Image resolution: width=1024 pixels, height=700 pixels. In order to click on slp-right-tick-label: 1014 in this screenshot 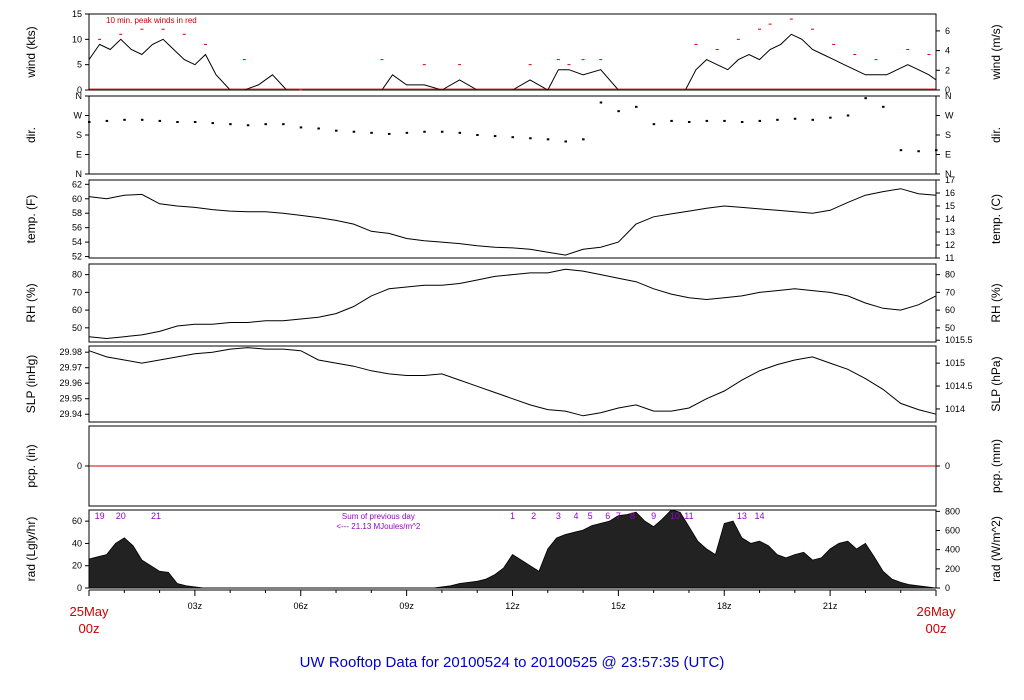, I will do `click(955, 409)`.